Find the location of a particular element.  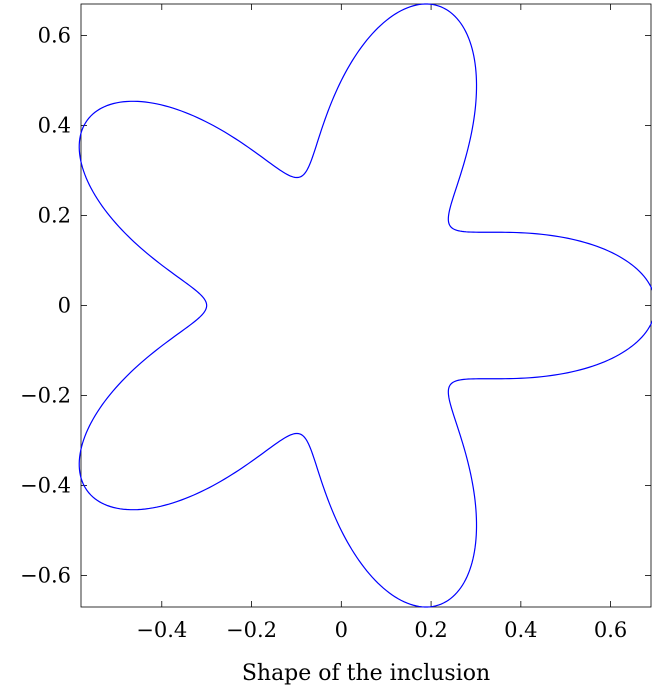

y-tick-label: 0 is located at coordinates (64, 306).